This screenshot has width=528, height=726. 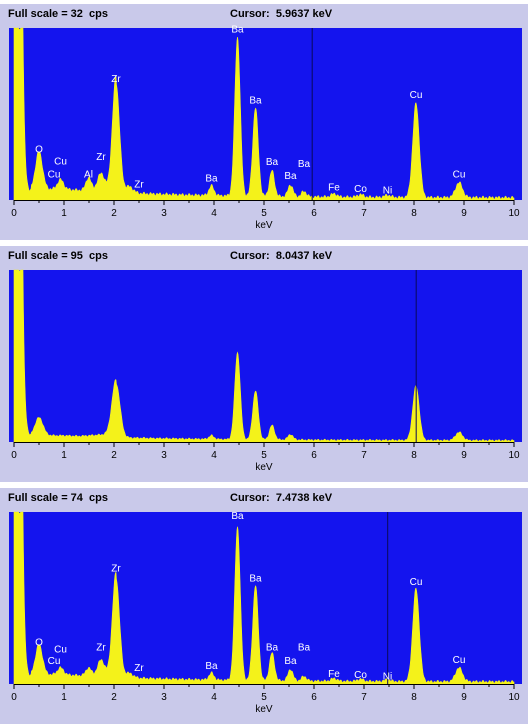 What do you see at coordinates (88, 174) in the screenshot?
I see `peak-label-al: Al` at bounding box center [88, 174].